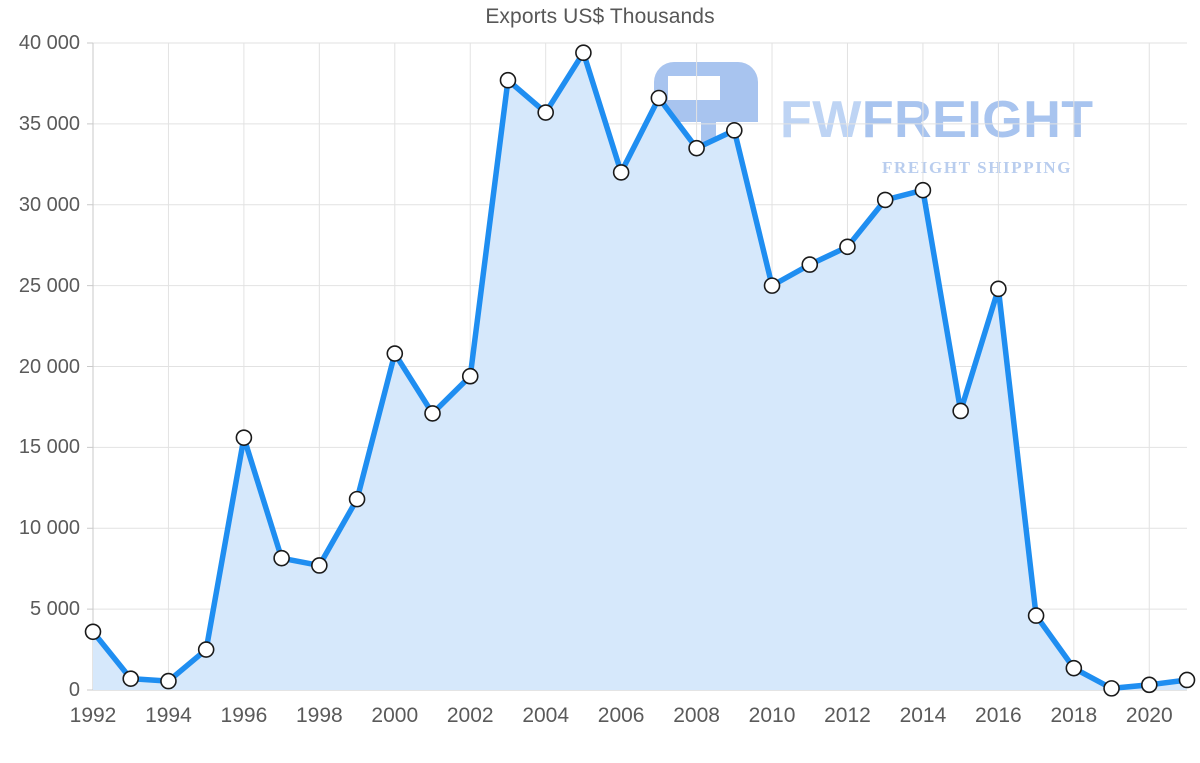  What do you see at coordinates (93, 715) in the screenshot?
I see `x-axis-tick-label: 1992` at bounding box center [93, 715].